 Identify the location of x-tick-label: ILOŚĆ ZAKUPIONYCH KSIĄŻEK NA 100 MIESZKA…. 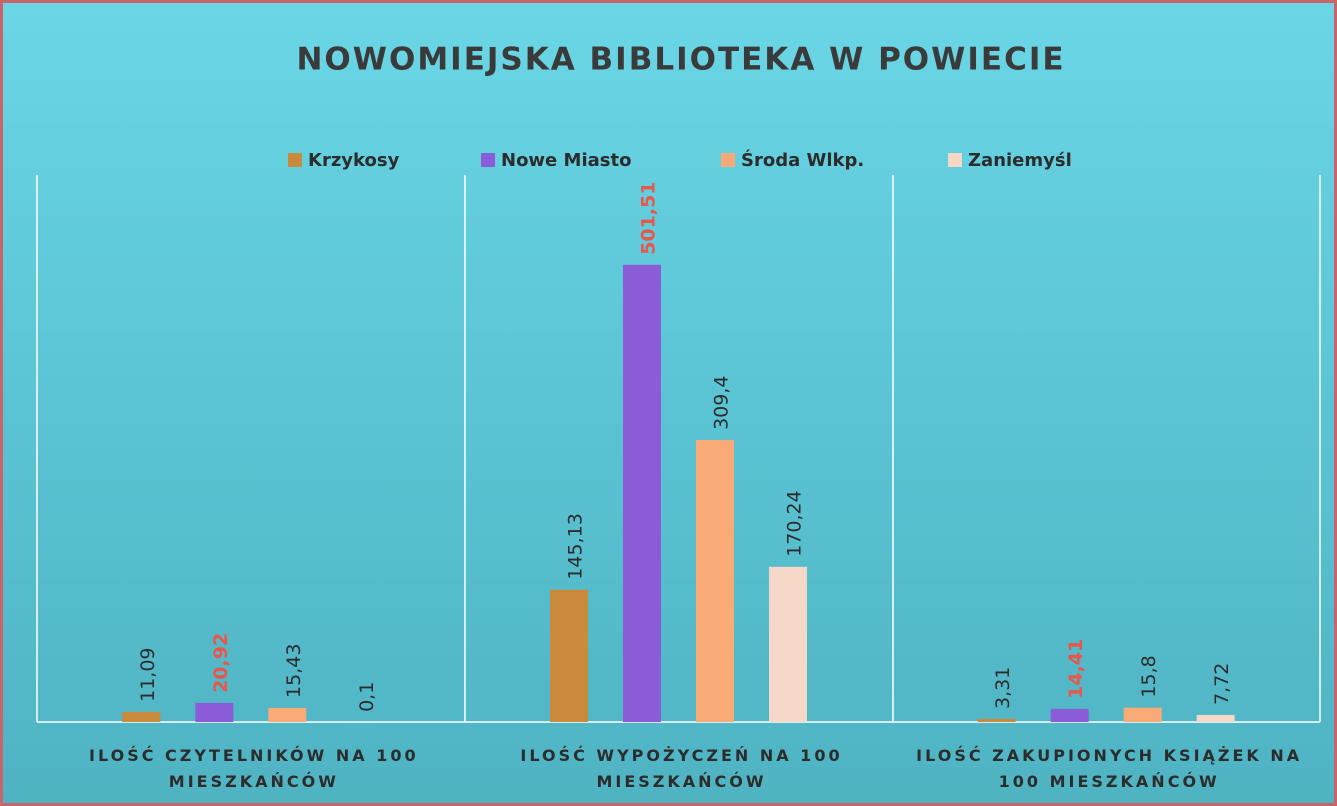
(1109, 768).